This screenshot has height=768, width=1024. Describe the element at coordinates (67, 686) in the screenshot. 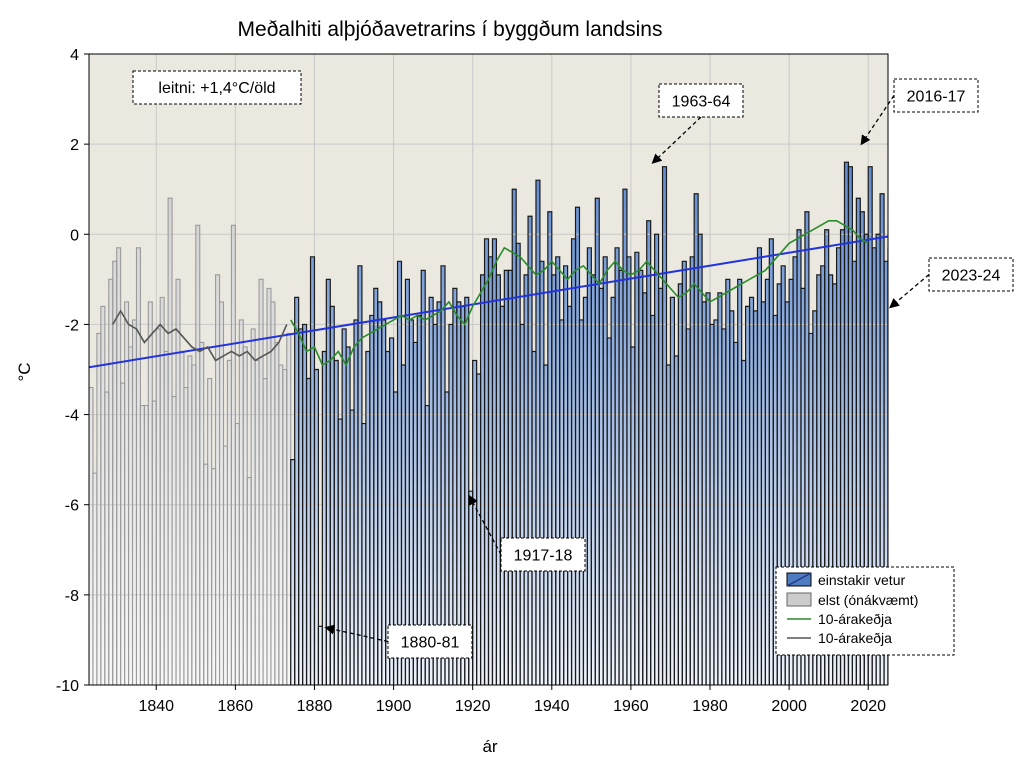

I see `y-tick-label--10: -10` at that location.